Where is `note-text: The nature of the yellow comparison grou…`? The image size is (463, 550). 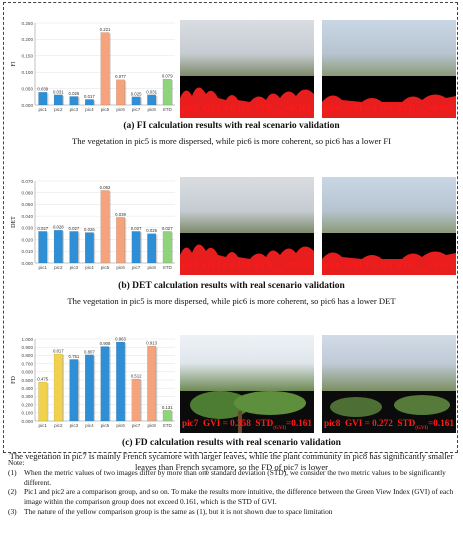
note-text: The nature of the yellow comparison grou… is located at coordinates (178, 511).